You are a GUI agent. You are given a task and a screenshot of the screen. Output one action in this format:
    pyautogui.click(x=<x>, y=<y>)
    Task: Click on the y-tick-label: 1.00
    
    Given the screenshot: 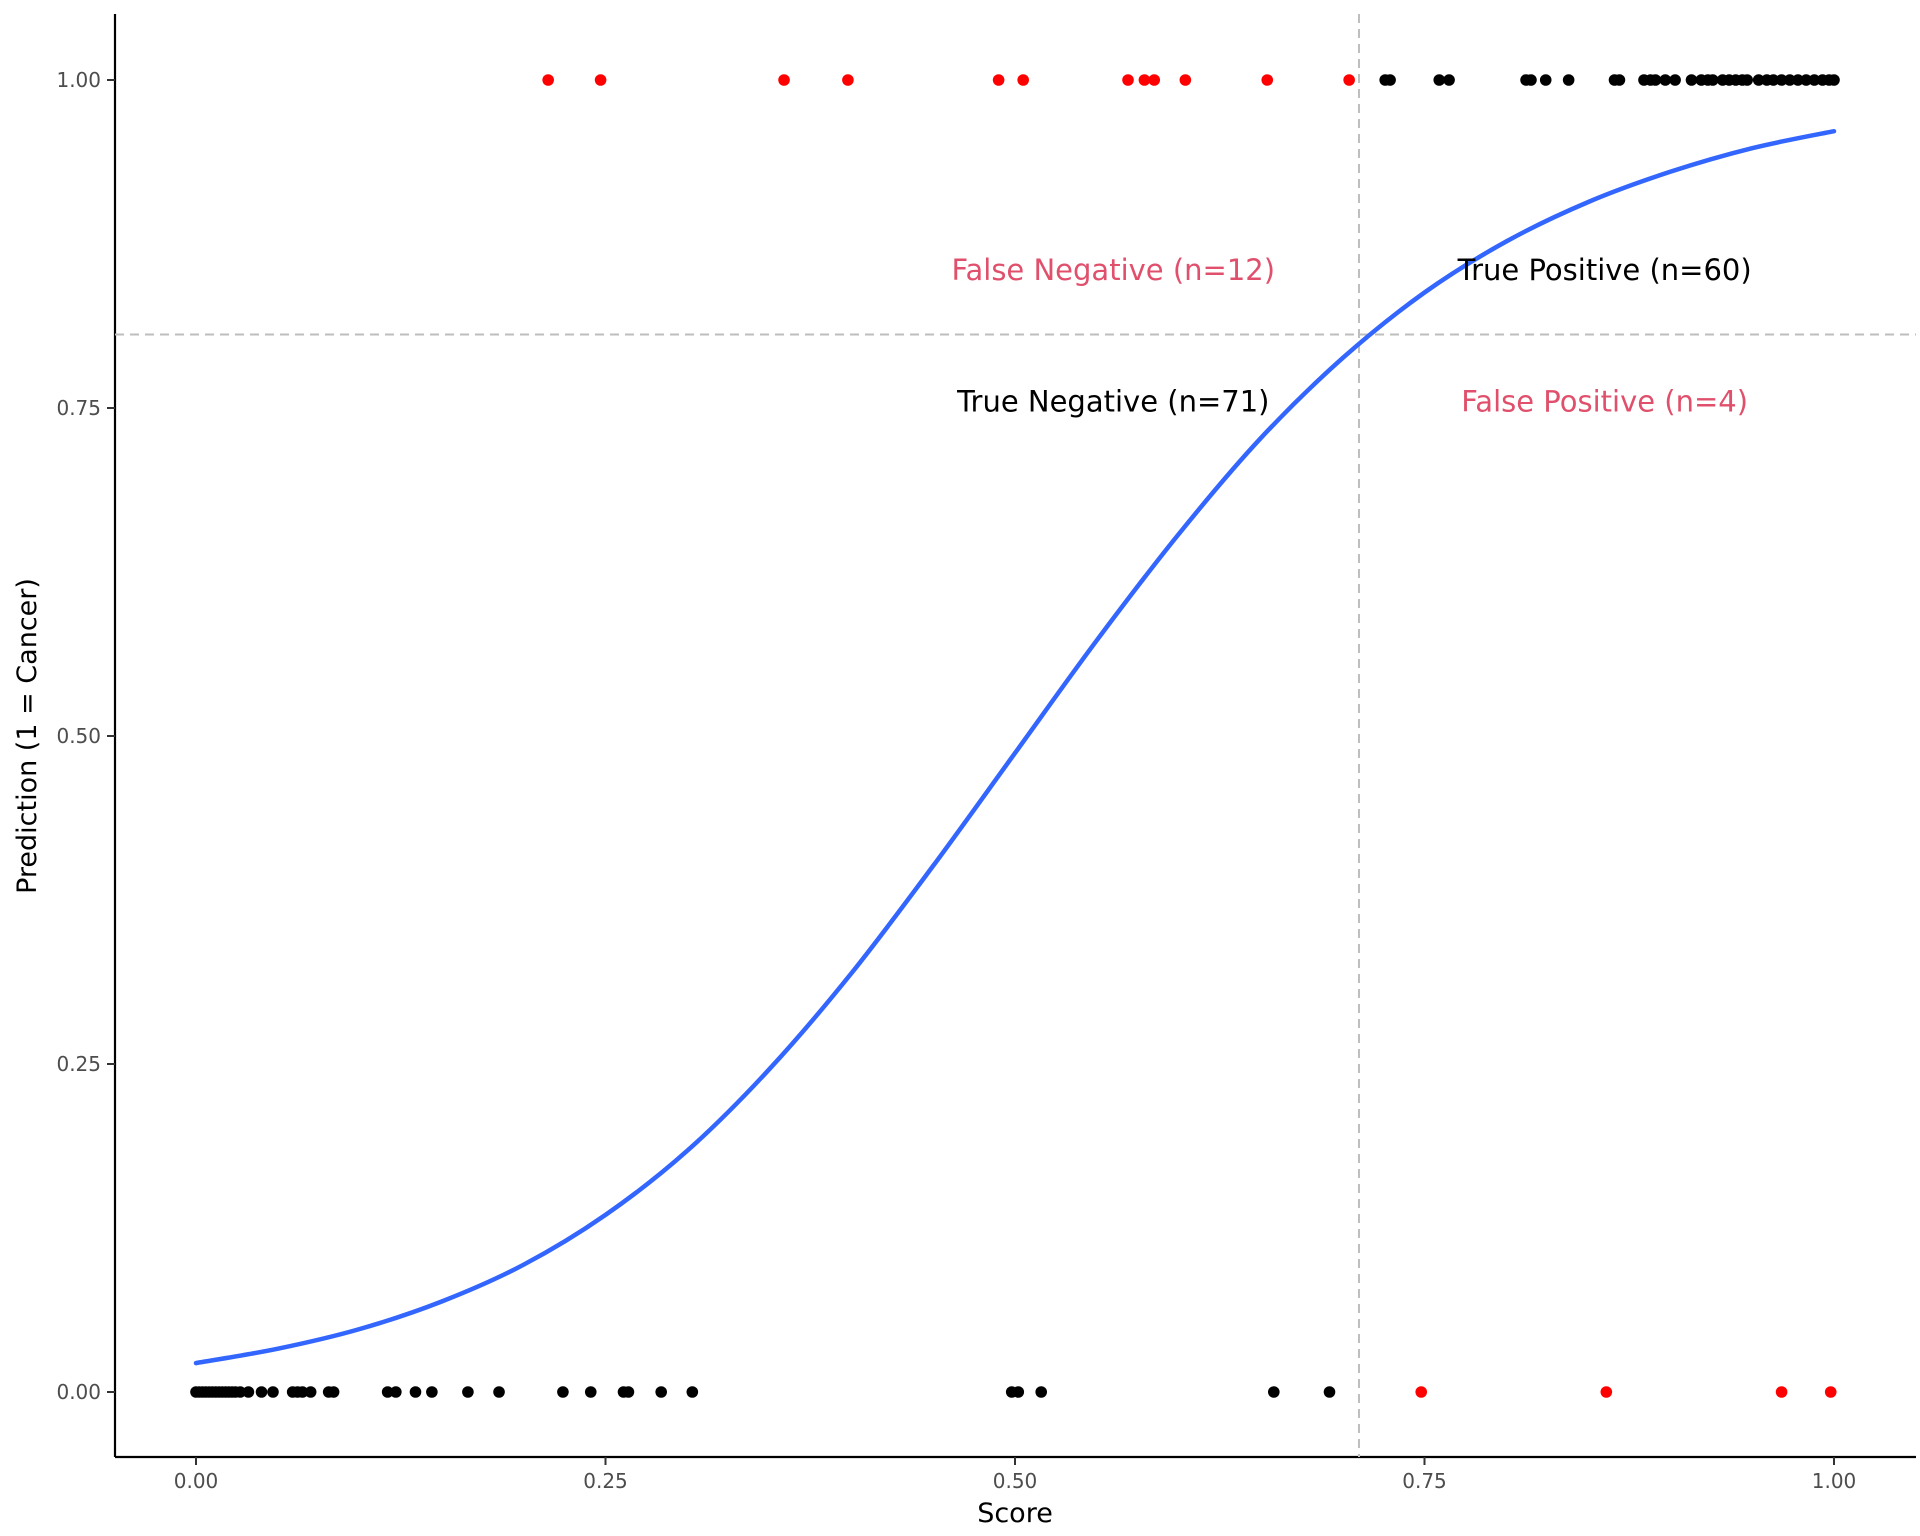 What is the action you would take?
    pyautogui.click(x=78, y=80)
    